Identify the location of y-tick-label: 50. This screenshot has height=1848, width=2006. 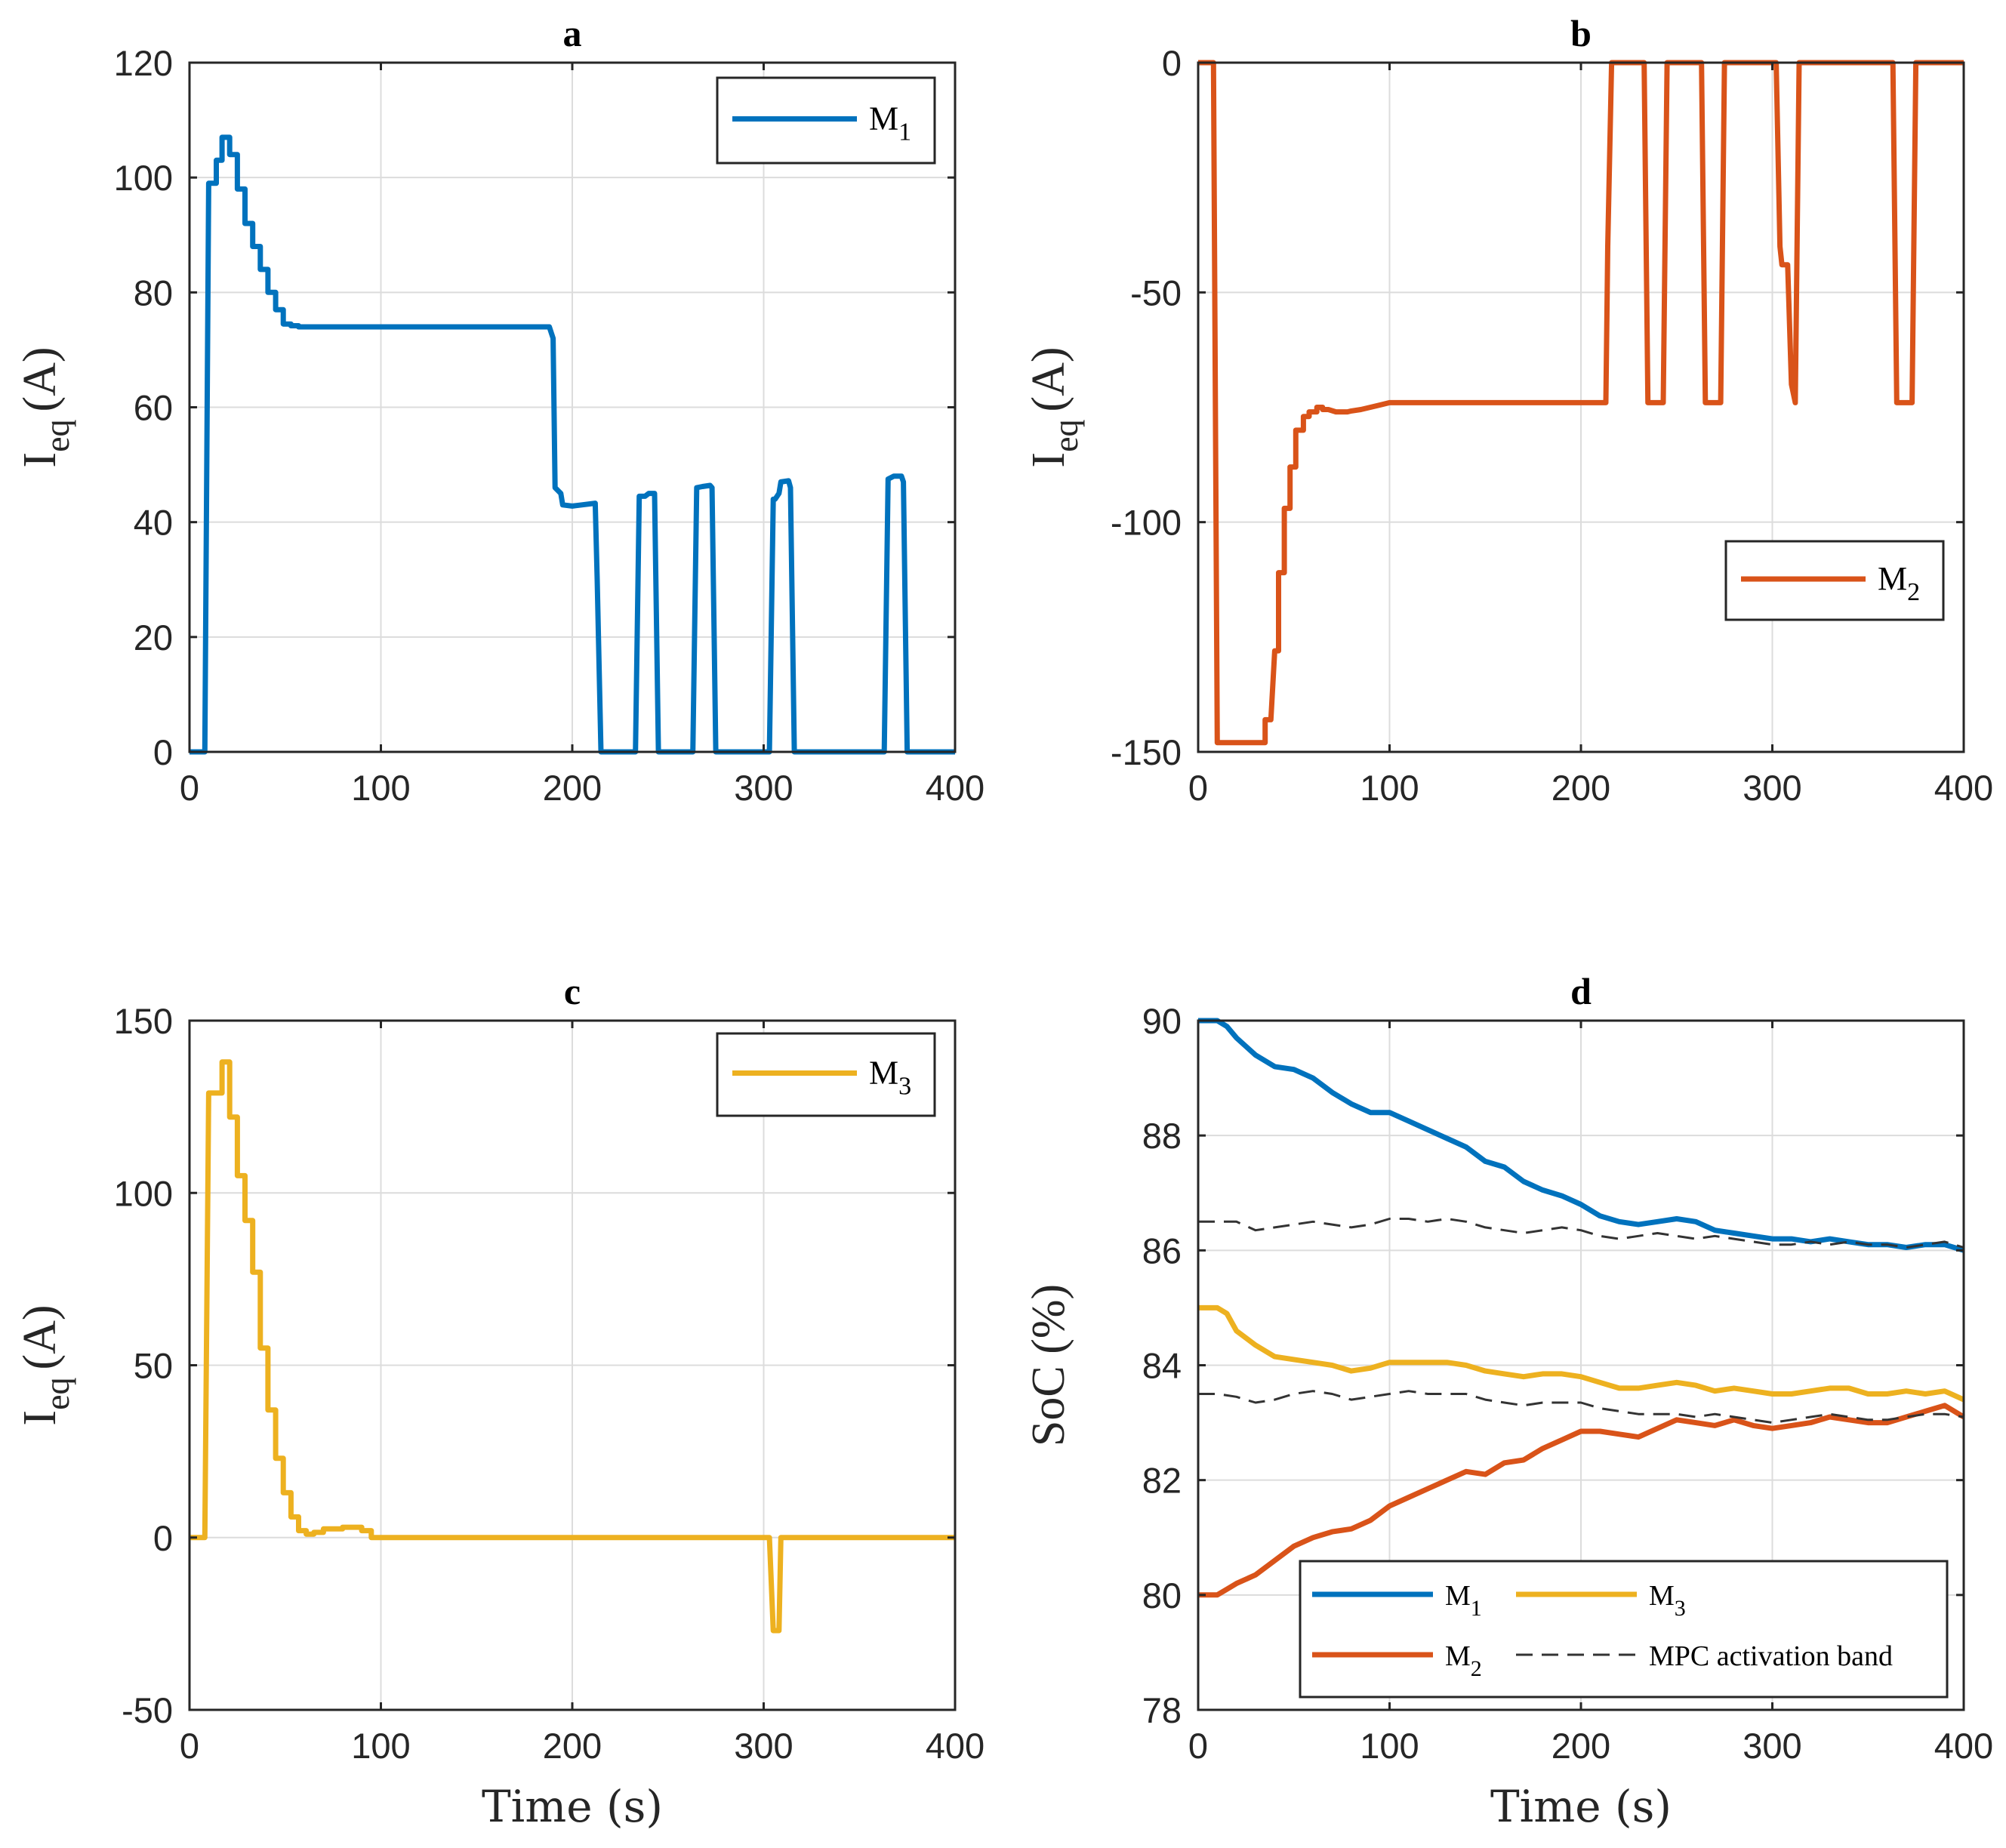
(154, 1366).